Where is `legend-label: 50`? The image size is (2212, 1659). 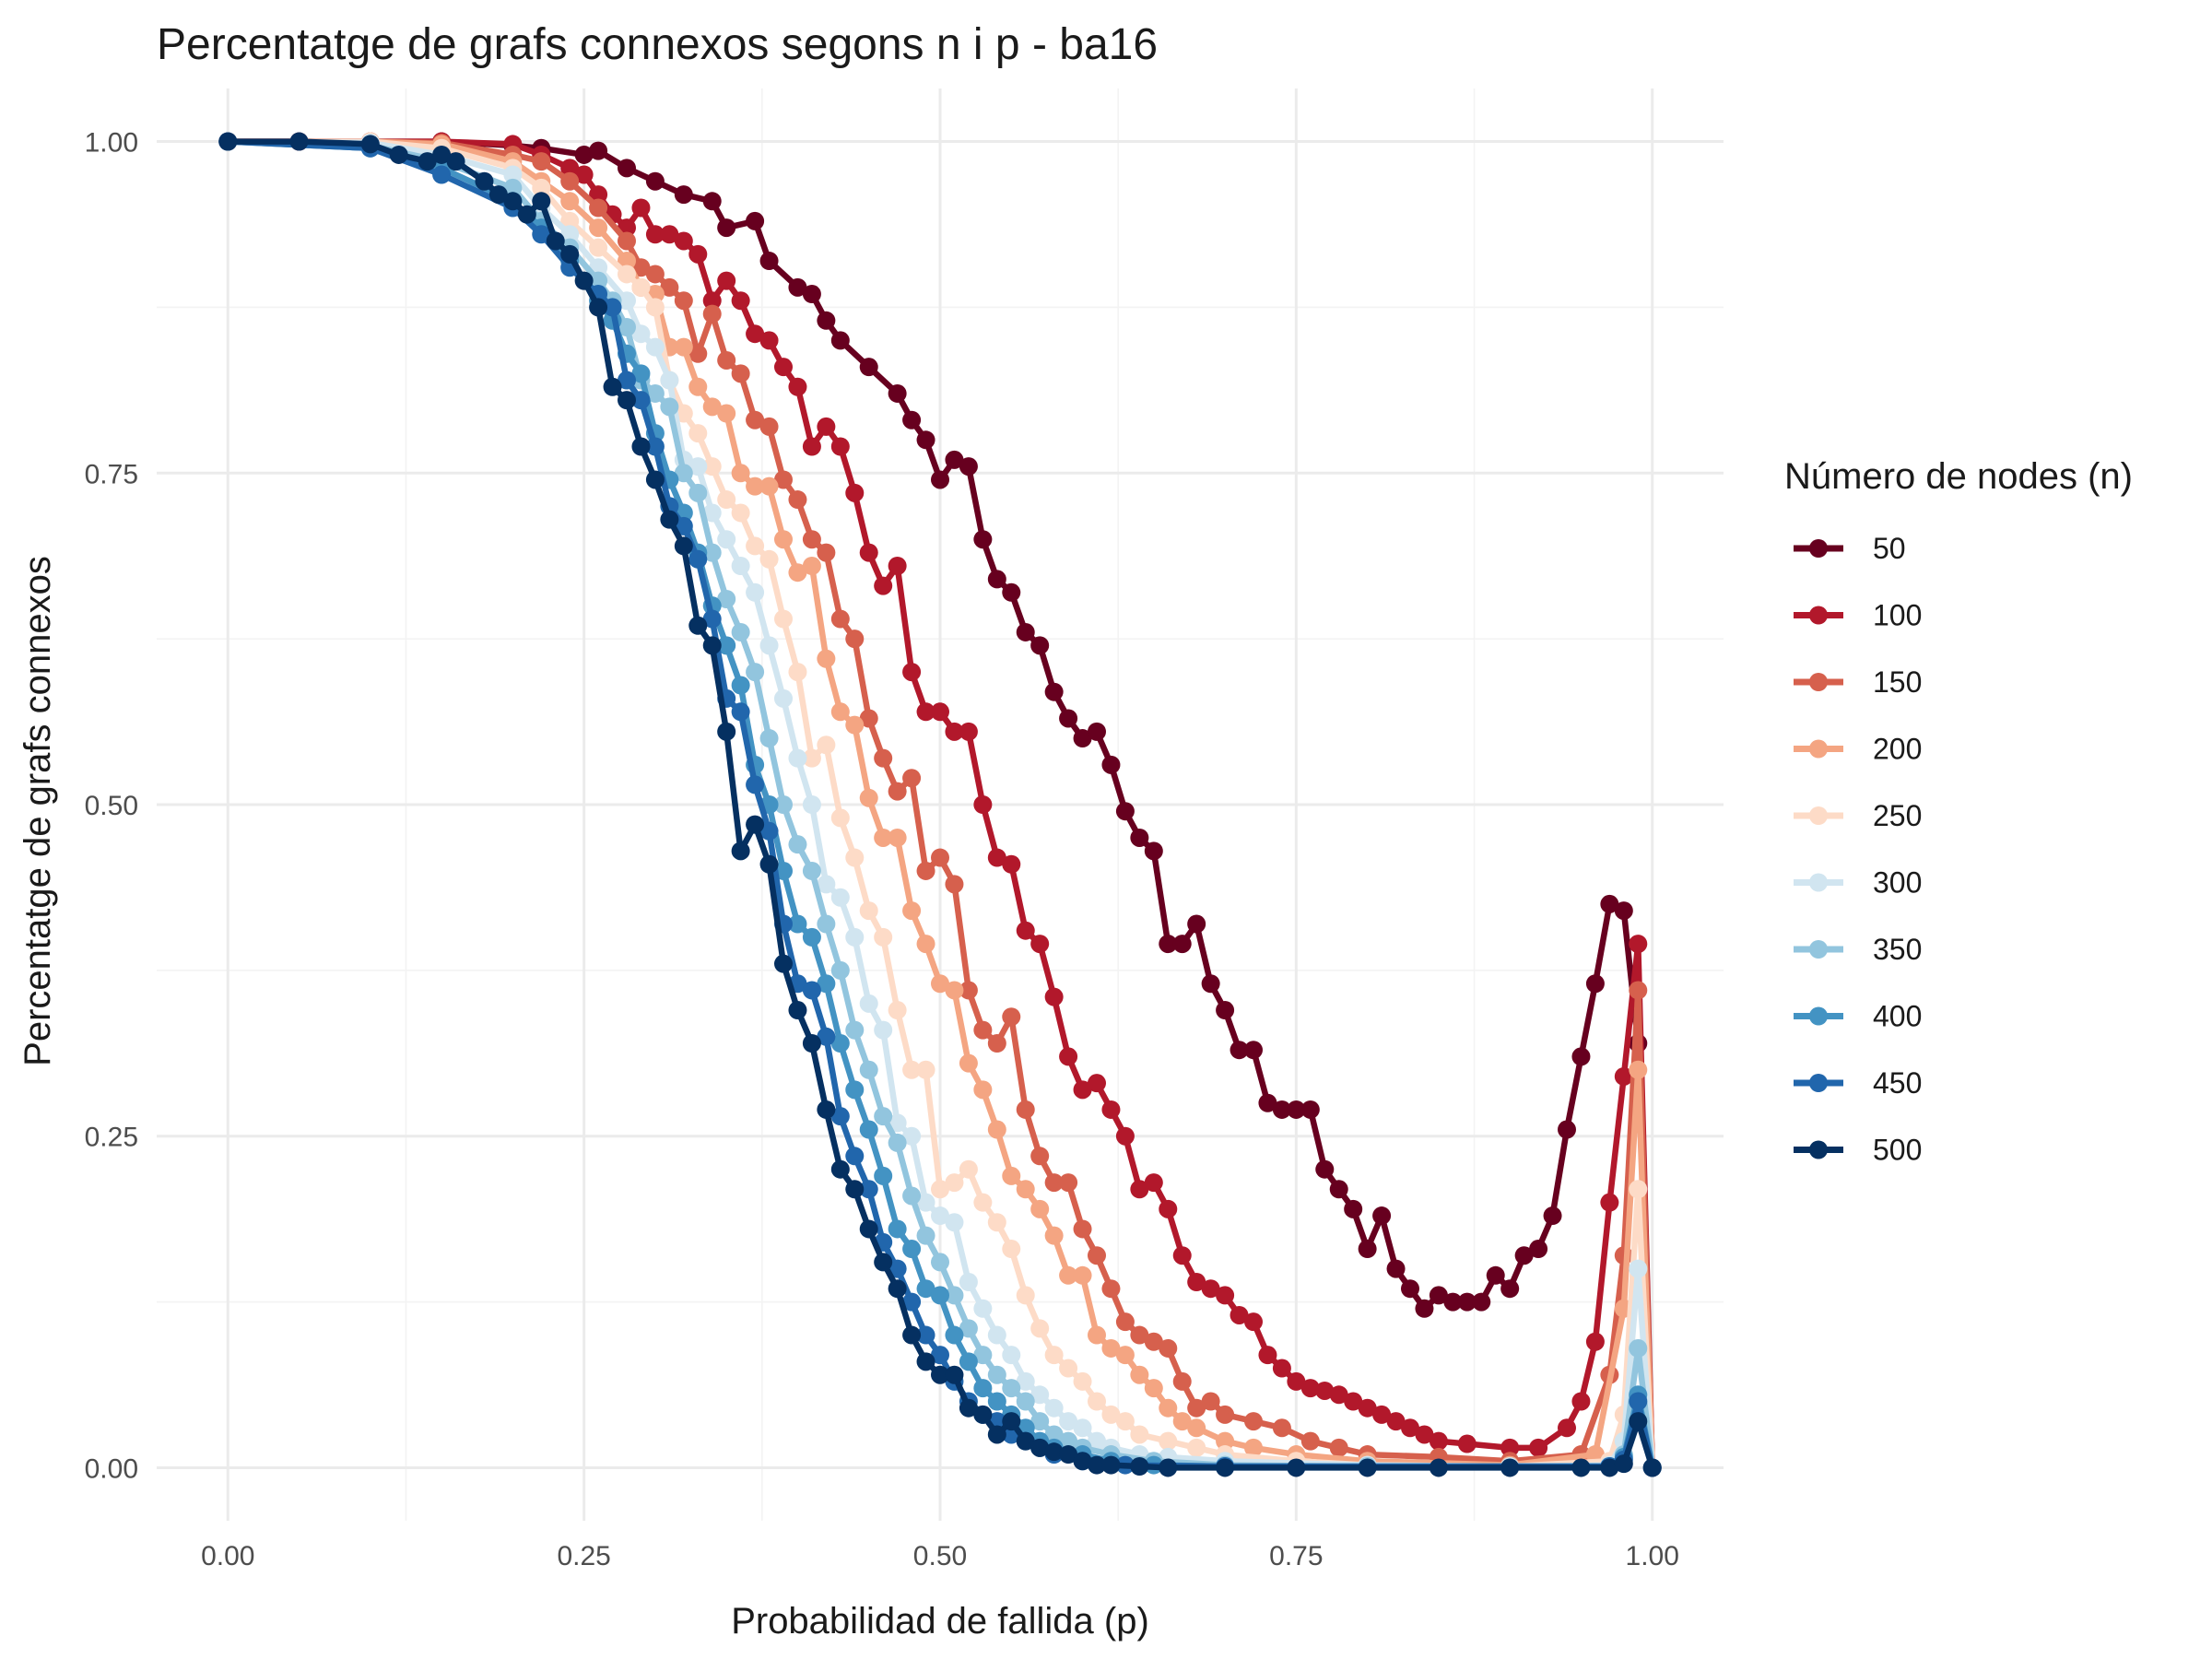
legend-label: 50 is located at coordinates (1889, 548).